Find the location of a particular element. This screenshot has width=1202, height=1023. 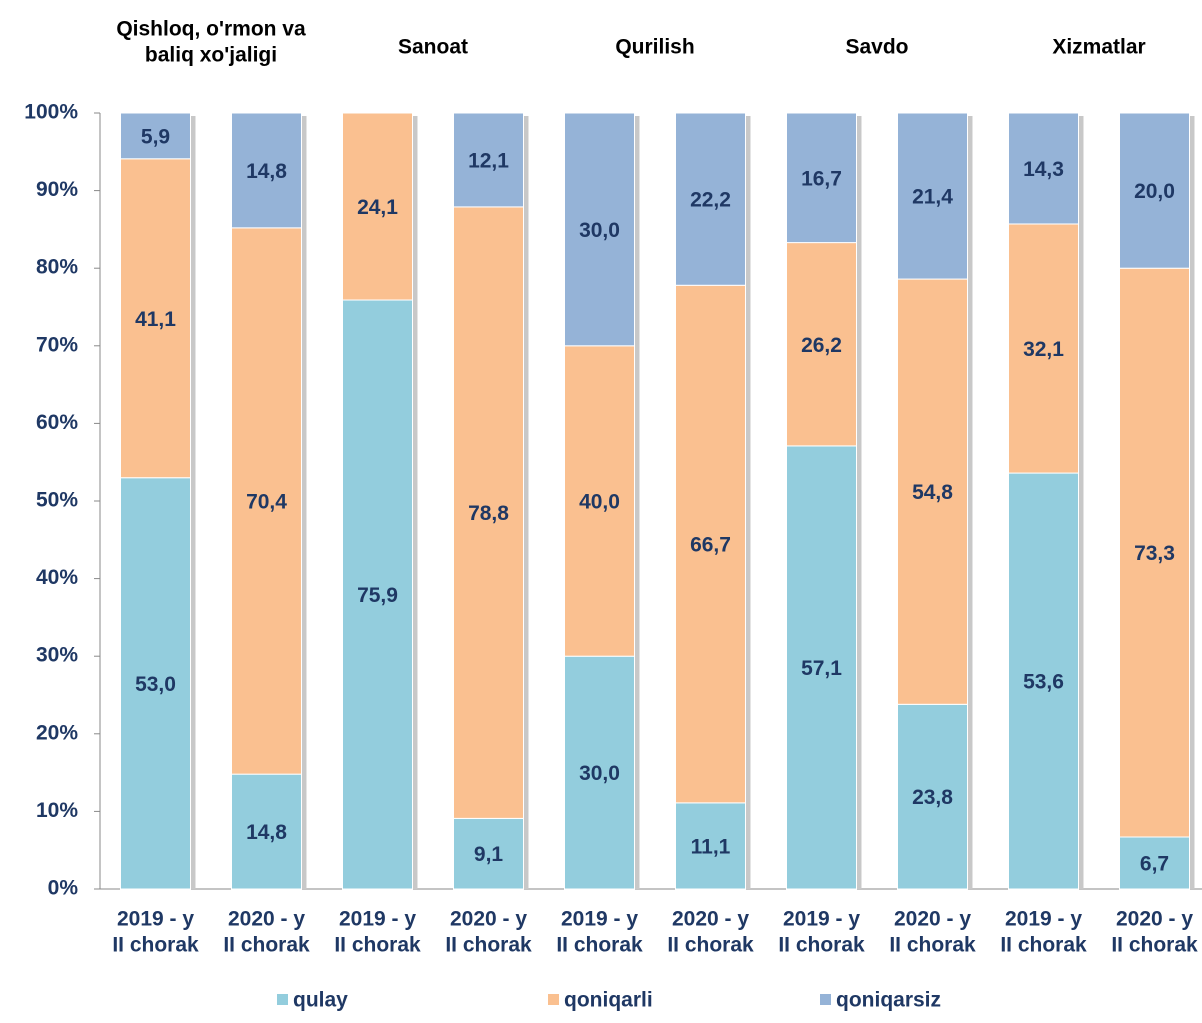

value-label: 20,0 is located at coordinates (1154, 191).